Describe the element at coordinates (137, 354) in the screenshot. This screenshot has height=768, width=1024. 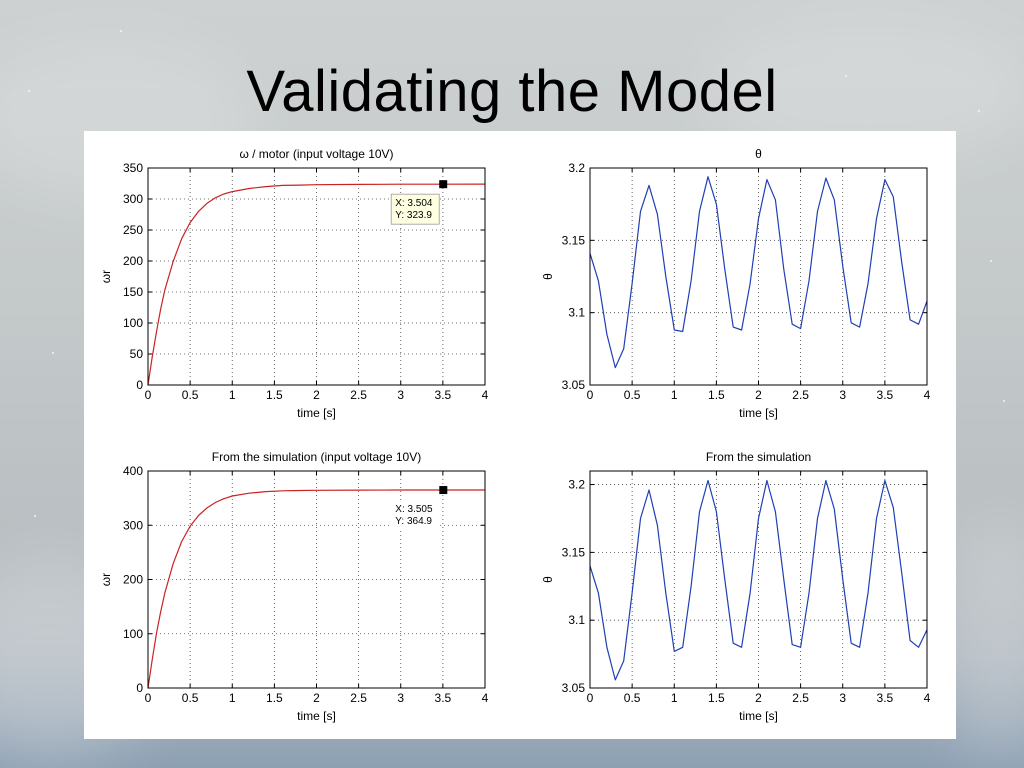
I see `y-tick-label: 50` at that location.